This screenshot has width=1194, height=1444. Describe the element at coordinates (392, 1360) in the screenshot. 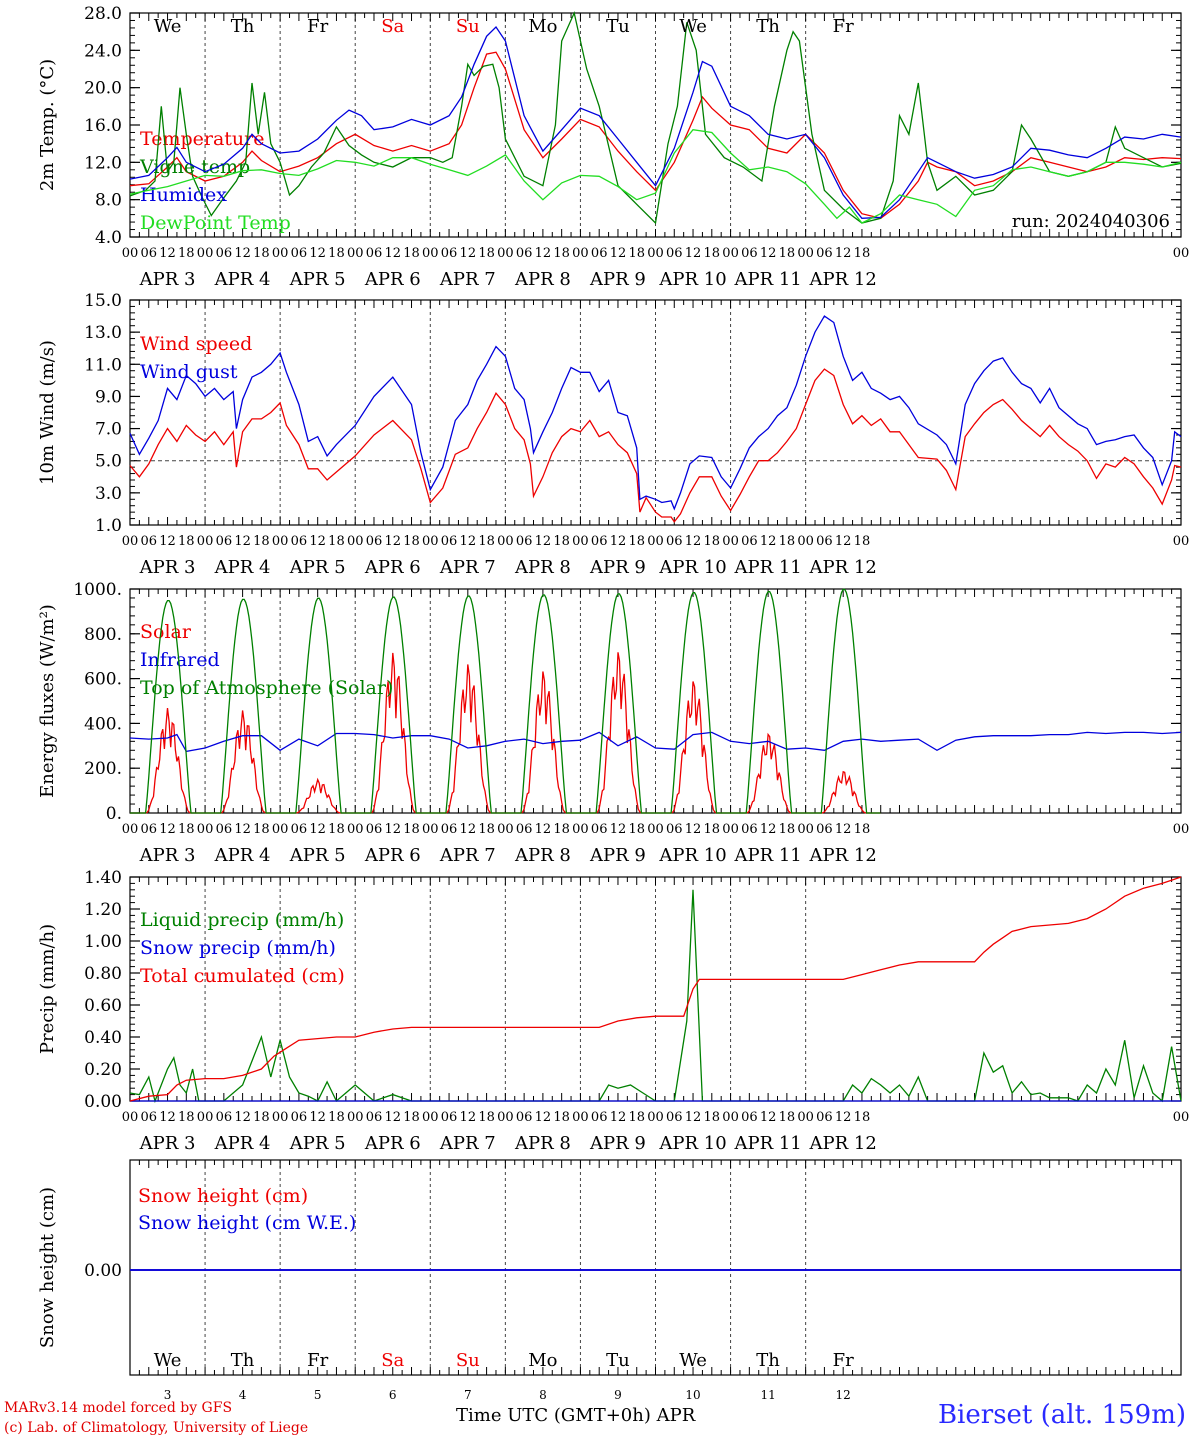

I see `weekday-label: Sa` at that location.